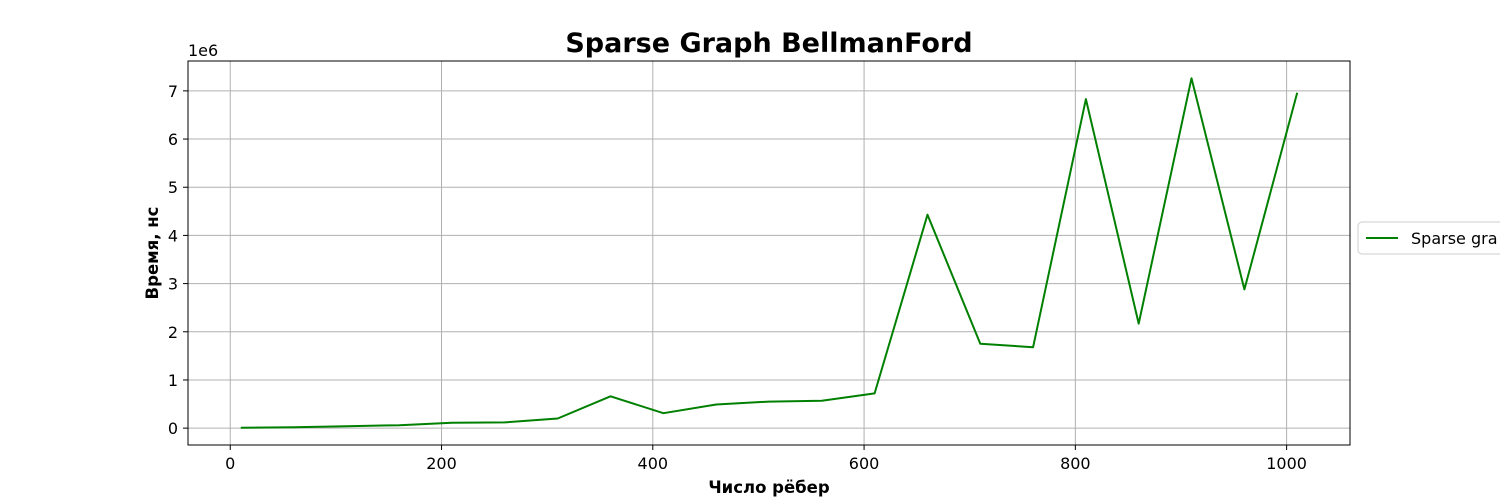 This screenshot has width=1500, height=500. Describe the element at coordinates (653, 463) in the screenshot. I see `x-tick-label: 400` at that location.